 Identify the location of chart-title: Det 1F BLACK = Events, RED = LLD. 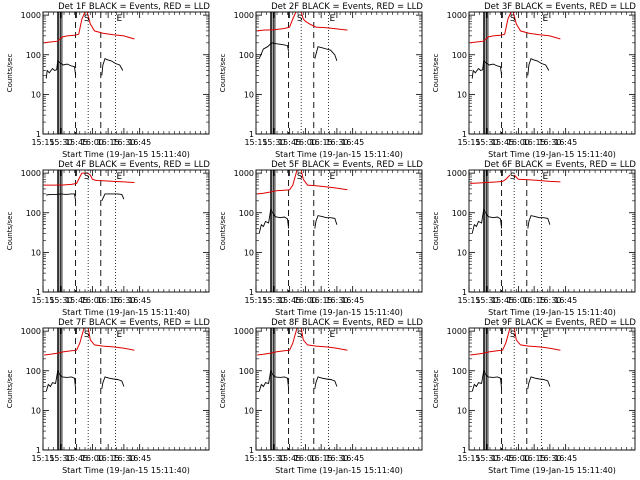
(134, 7).